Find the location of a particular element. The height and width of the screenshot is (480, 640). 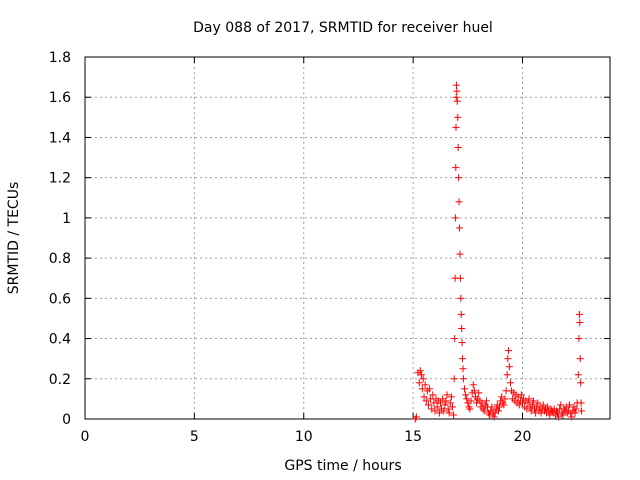

x-tick-label: 10 is located at coordinates (304, 437).